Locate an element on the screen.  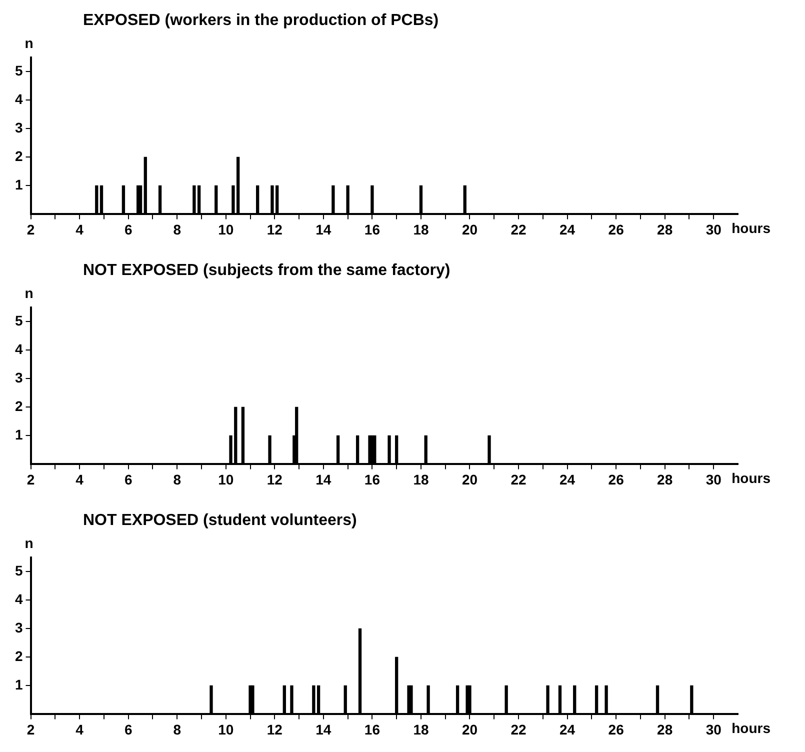
chart-title: EXPOSED (workers in the production of PCBs) is located at coordinates (261, 21).